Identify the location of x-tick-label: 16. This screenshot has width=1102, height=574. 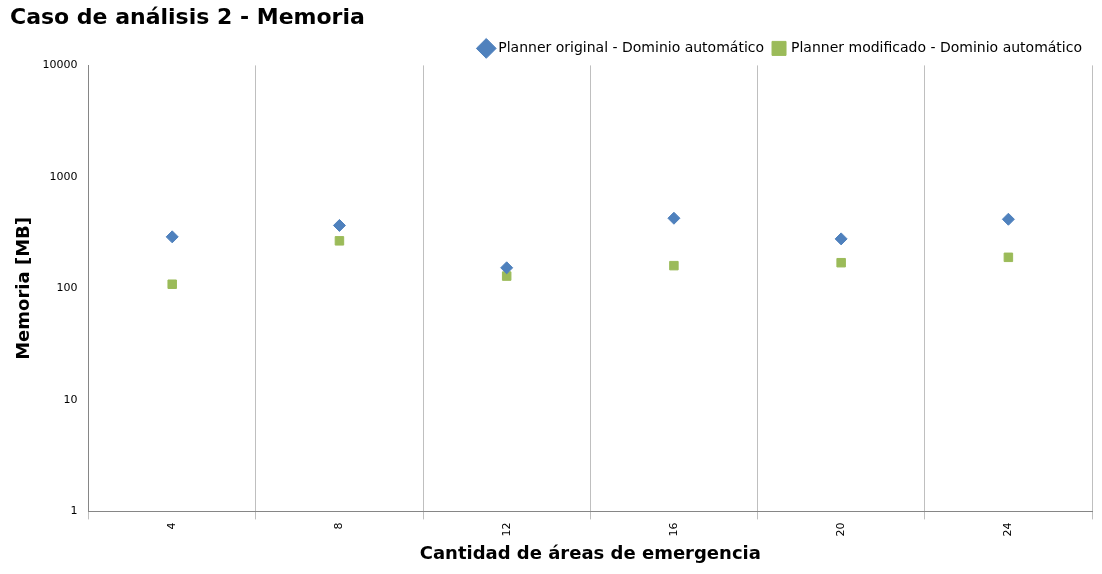
(673, 529).